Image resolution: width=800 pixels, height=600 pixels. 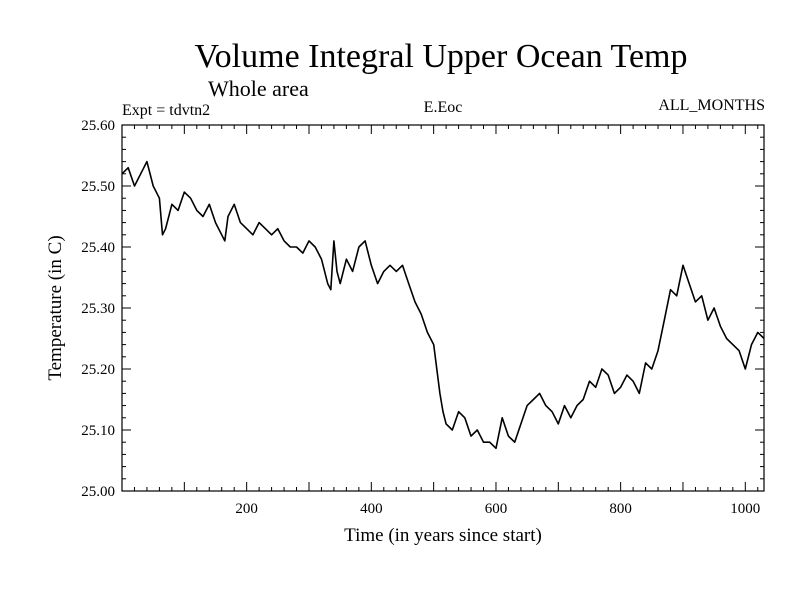 I want to click on chart-subtitle: Whole area, so click(x=258, y=88).